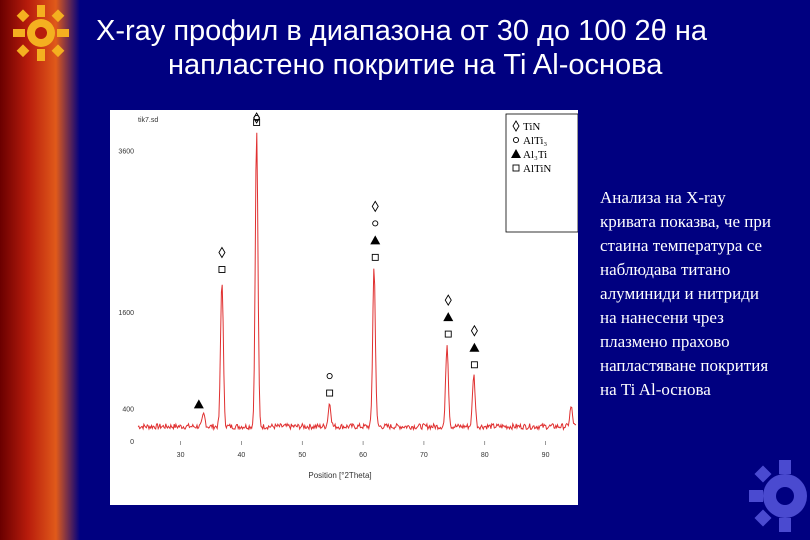  What do you see at coordinates (132, 442) in the screenshot?
I see `y-tick-label: 0` at bounding box center [132, 442].